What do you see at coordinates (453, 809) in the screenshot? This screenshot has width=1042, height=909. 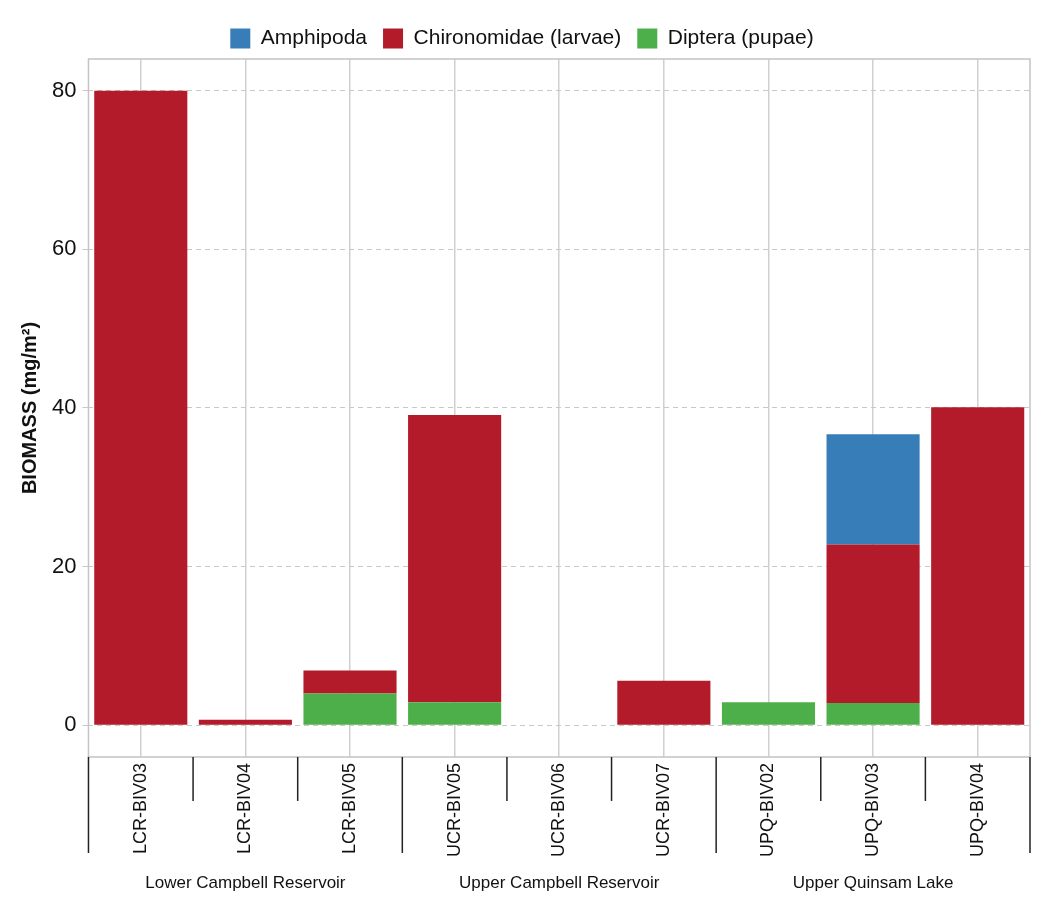 I see `x-tick-label: UCR-BIV05` at bounding box center [453, 809].